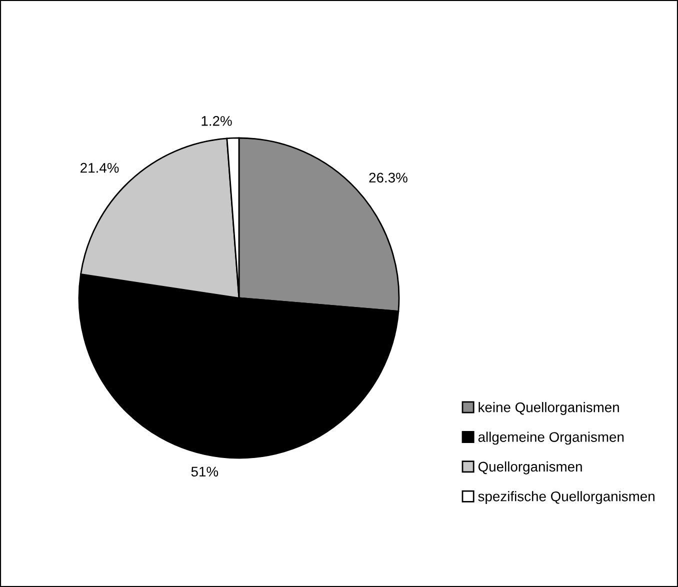 This screenshot has width=678, height=587. I want to click on legend-label: allgemeine Organismen, so click(551, 438).